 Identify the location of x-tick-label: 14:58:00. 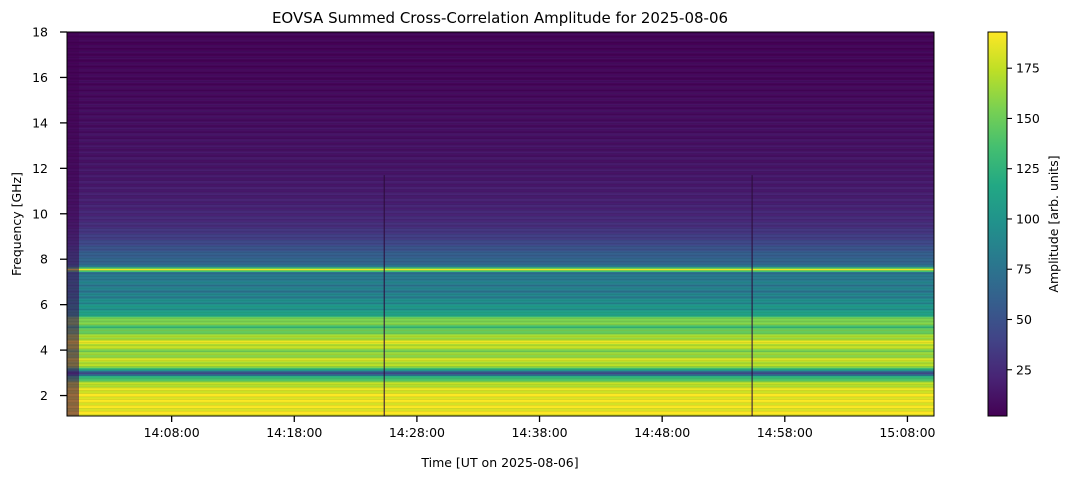
(785, 432).